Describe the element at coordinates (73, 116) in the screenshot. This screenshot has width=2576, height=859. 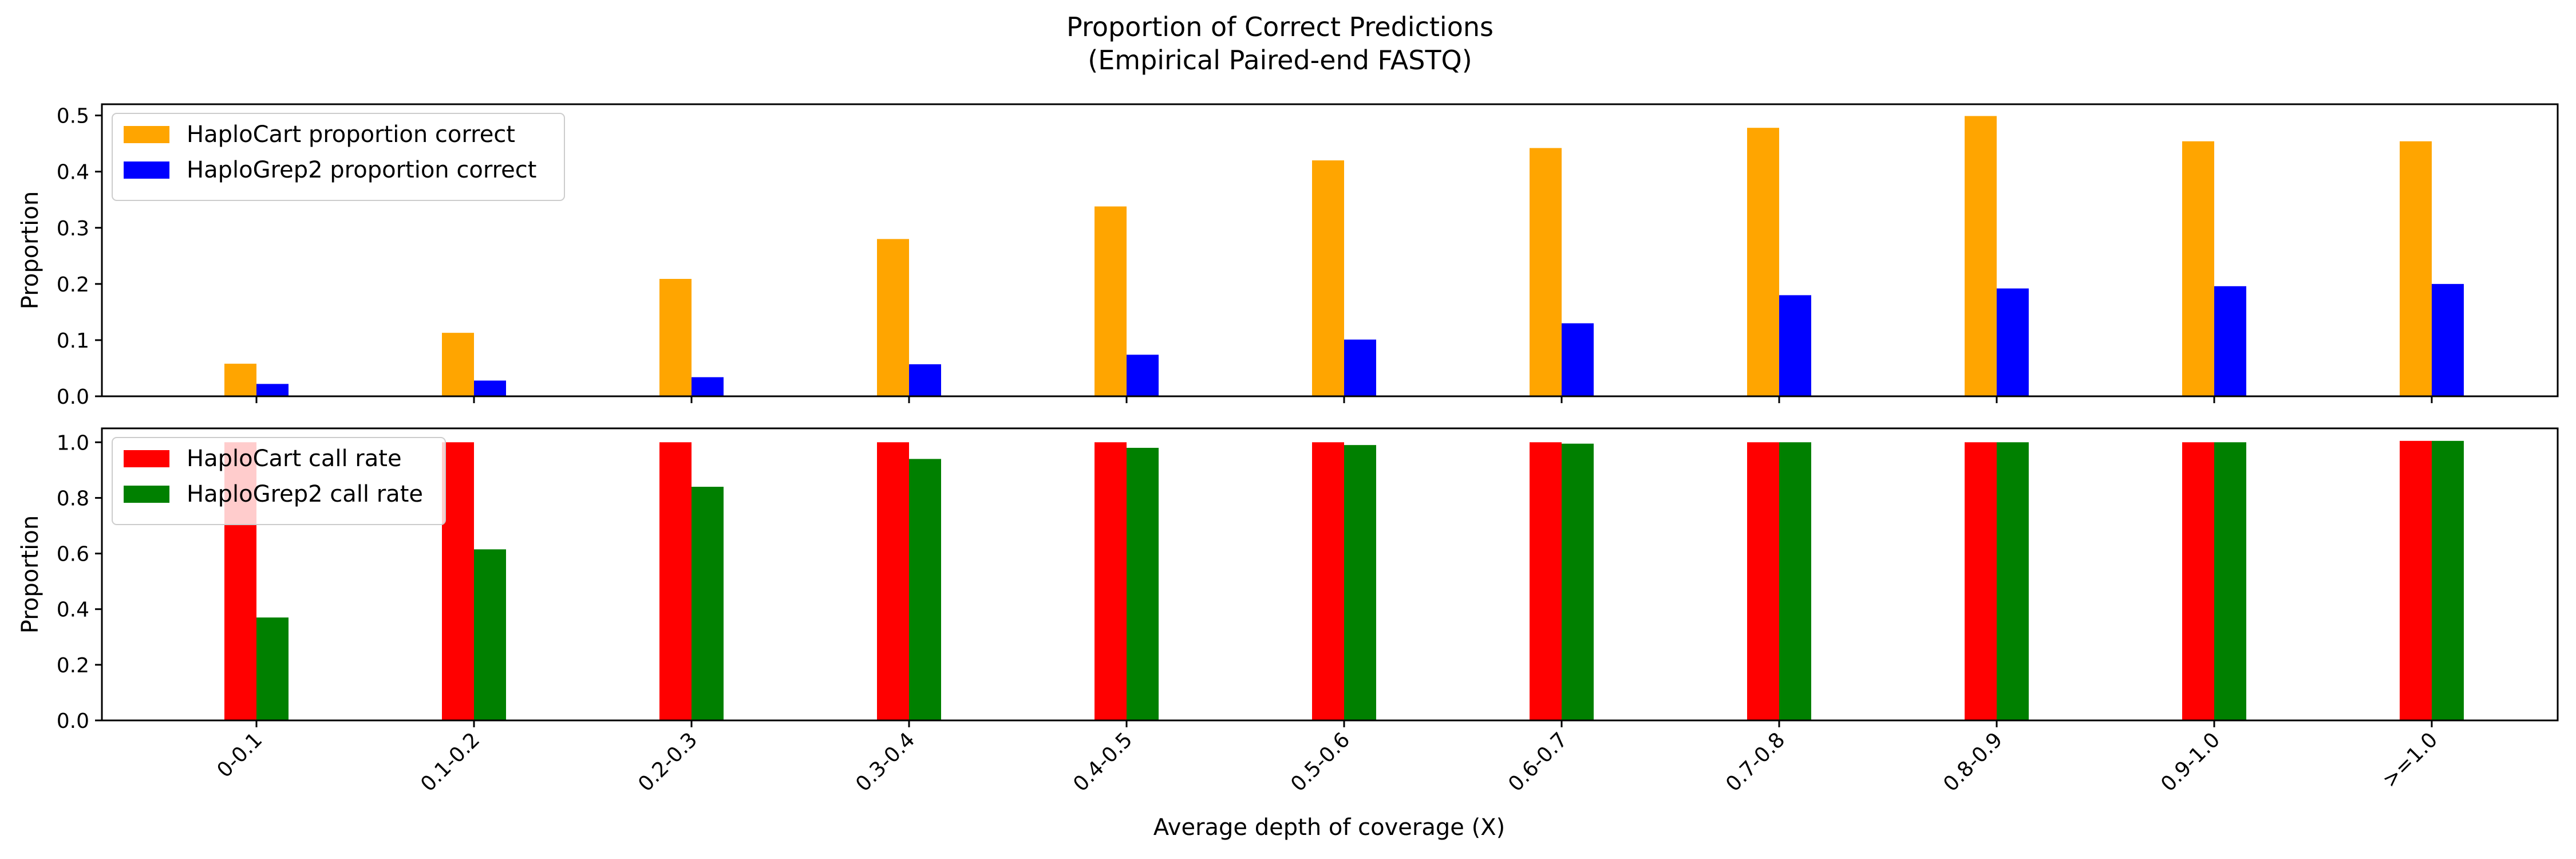
I see `y-tick-label: 0.5` at that location.